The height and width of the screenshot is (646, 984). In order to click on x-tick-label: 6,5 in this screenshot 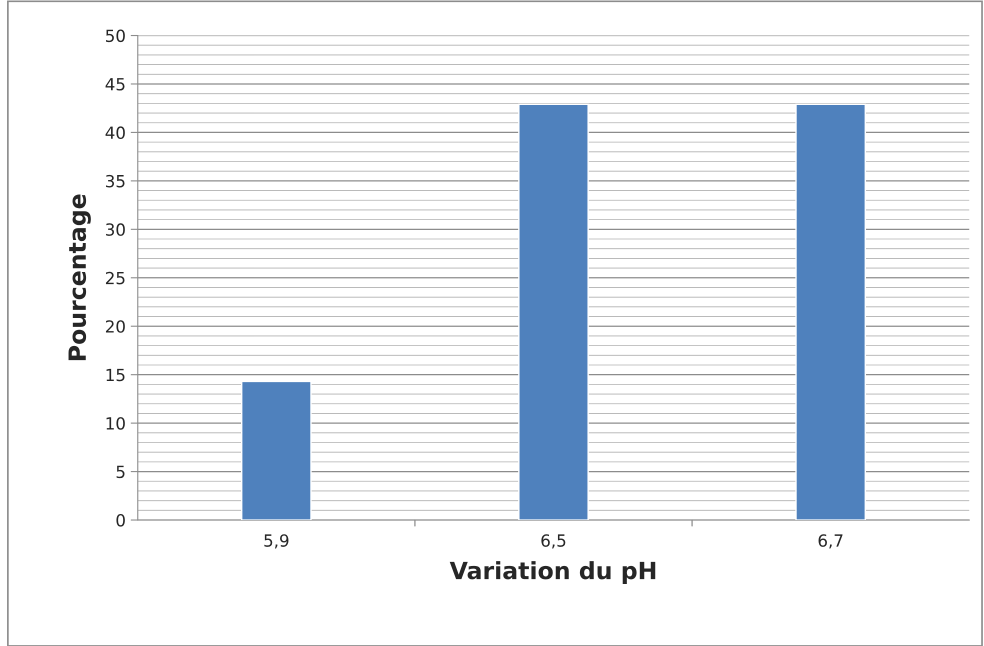, I will do `click(553, 541)`.